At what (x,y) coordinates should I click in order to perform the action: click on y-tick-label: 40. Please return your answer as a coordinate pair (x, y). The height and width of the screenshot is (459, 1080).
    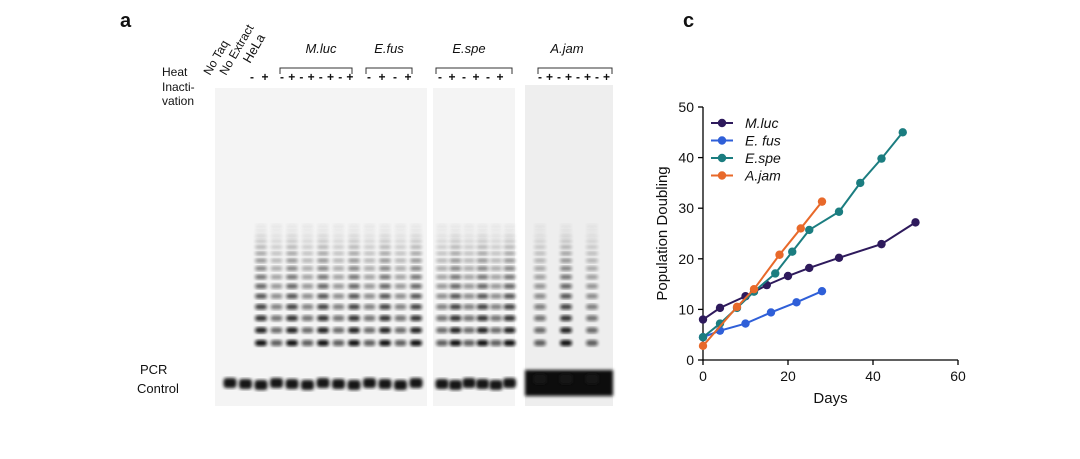
    Looking at the image, I should click on (686, 158).